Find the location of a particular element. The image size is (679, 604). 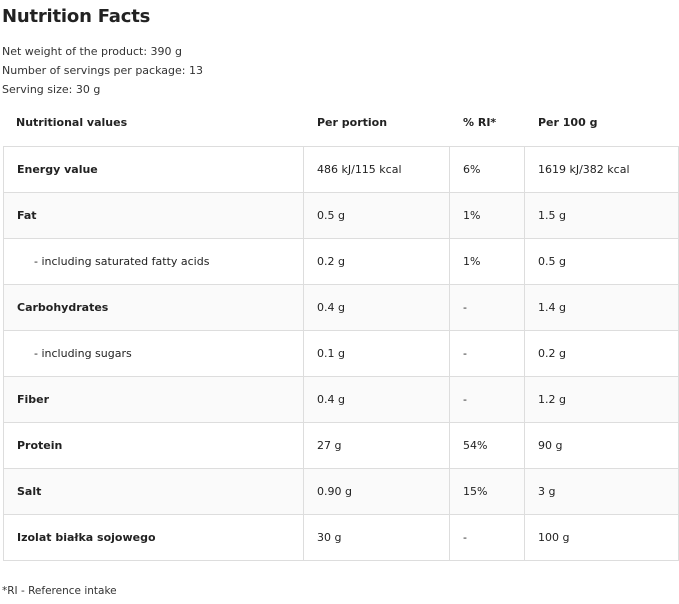

nutrient-name: Izolat białka sojowego is located at coordinates (153, 537).